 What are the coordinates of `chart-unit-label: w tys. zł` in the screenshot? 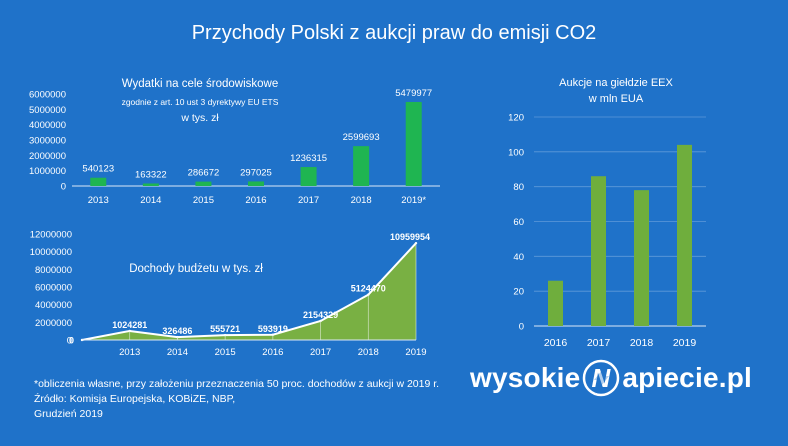 It's located at (199, 118).